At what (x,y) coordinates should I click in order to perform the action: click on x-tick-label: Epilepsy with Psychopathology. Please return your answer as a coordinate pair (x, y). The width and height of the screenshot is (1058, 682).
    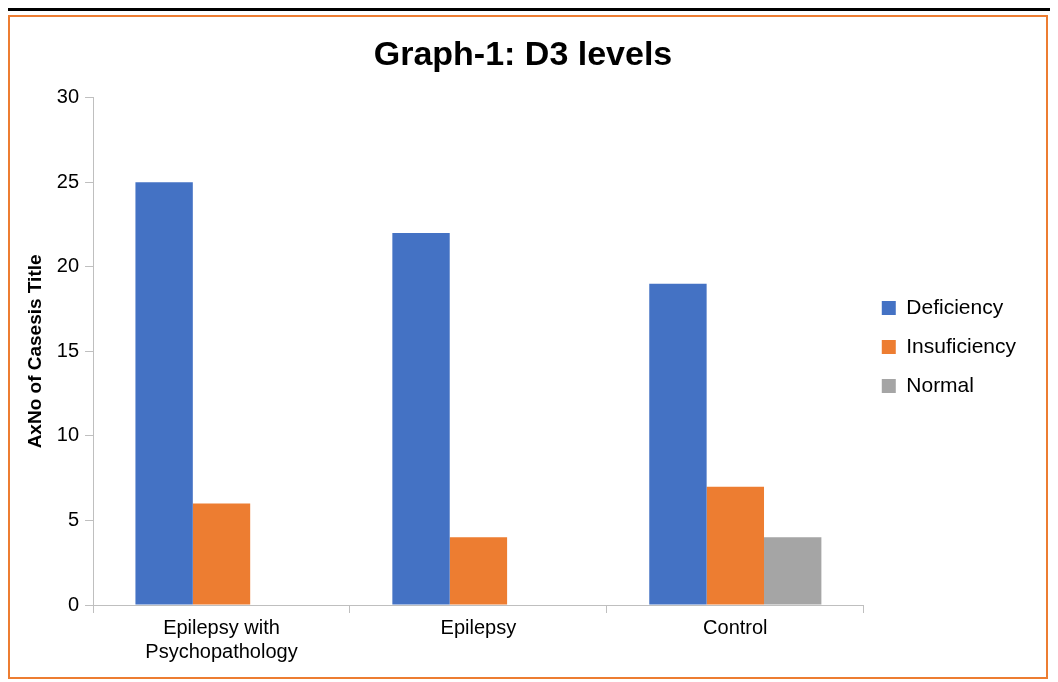
    Looking at the image, I should click on (221, 638).